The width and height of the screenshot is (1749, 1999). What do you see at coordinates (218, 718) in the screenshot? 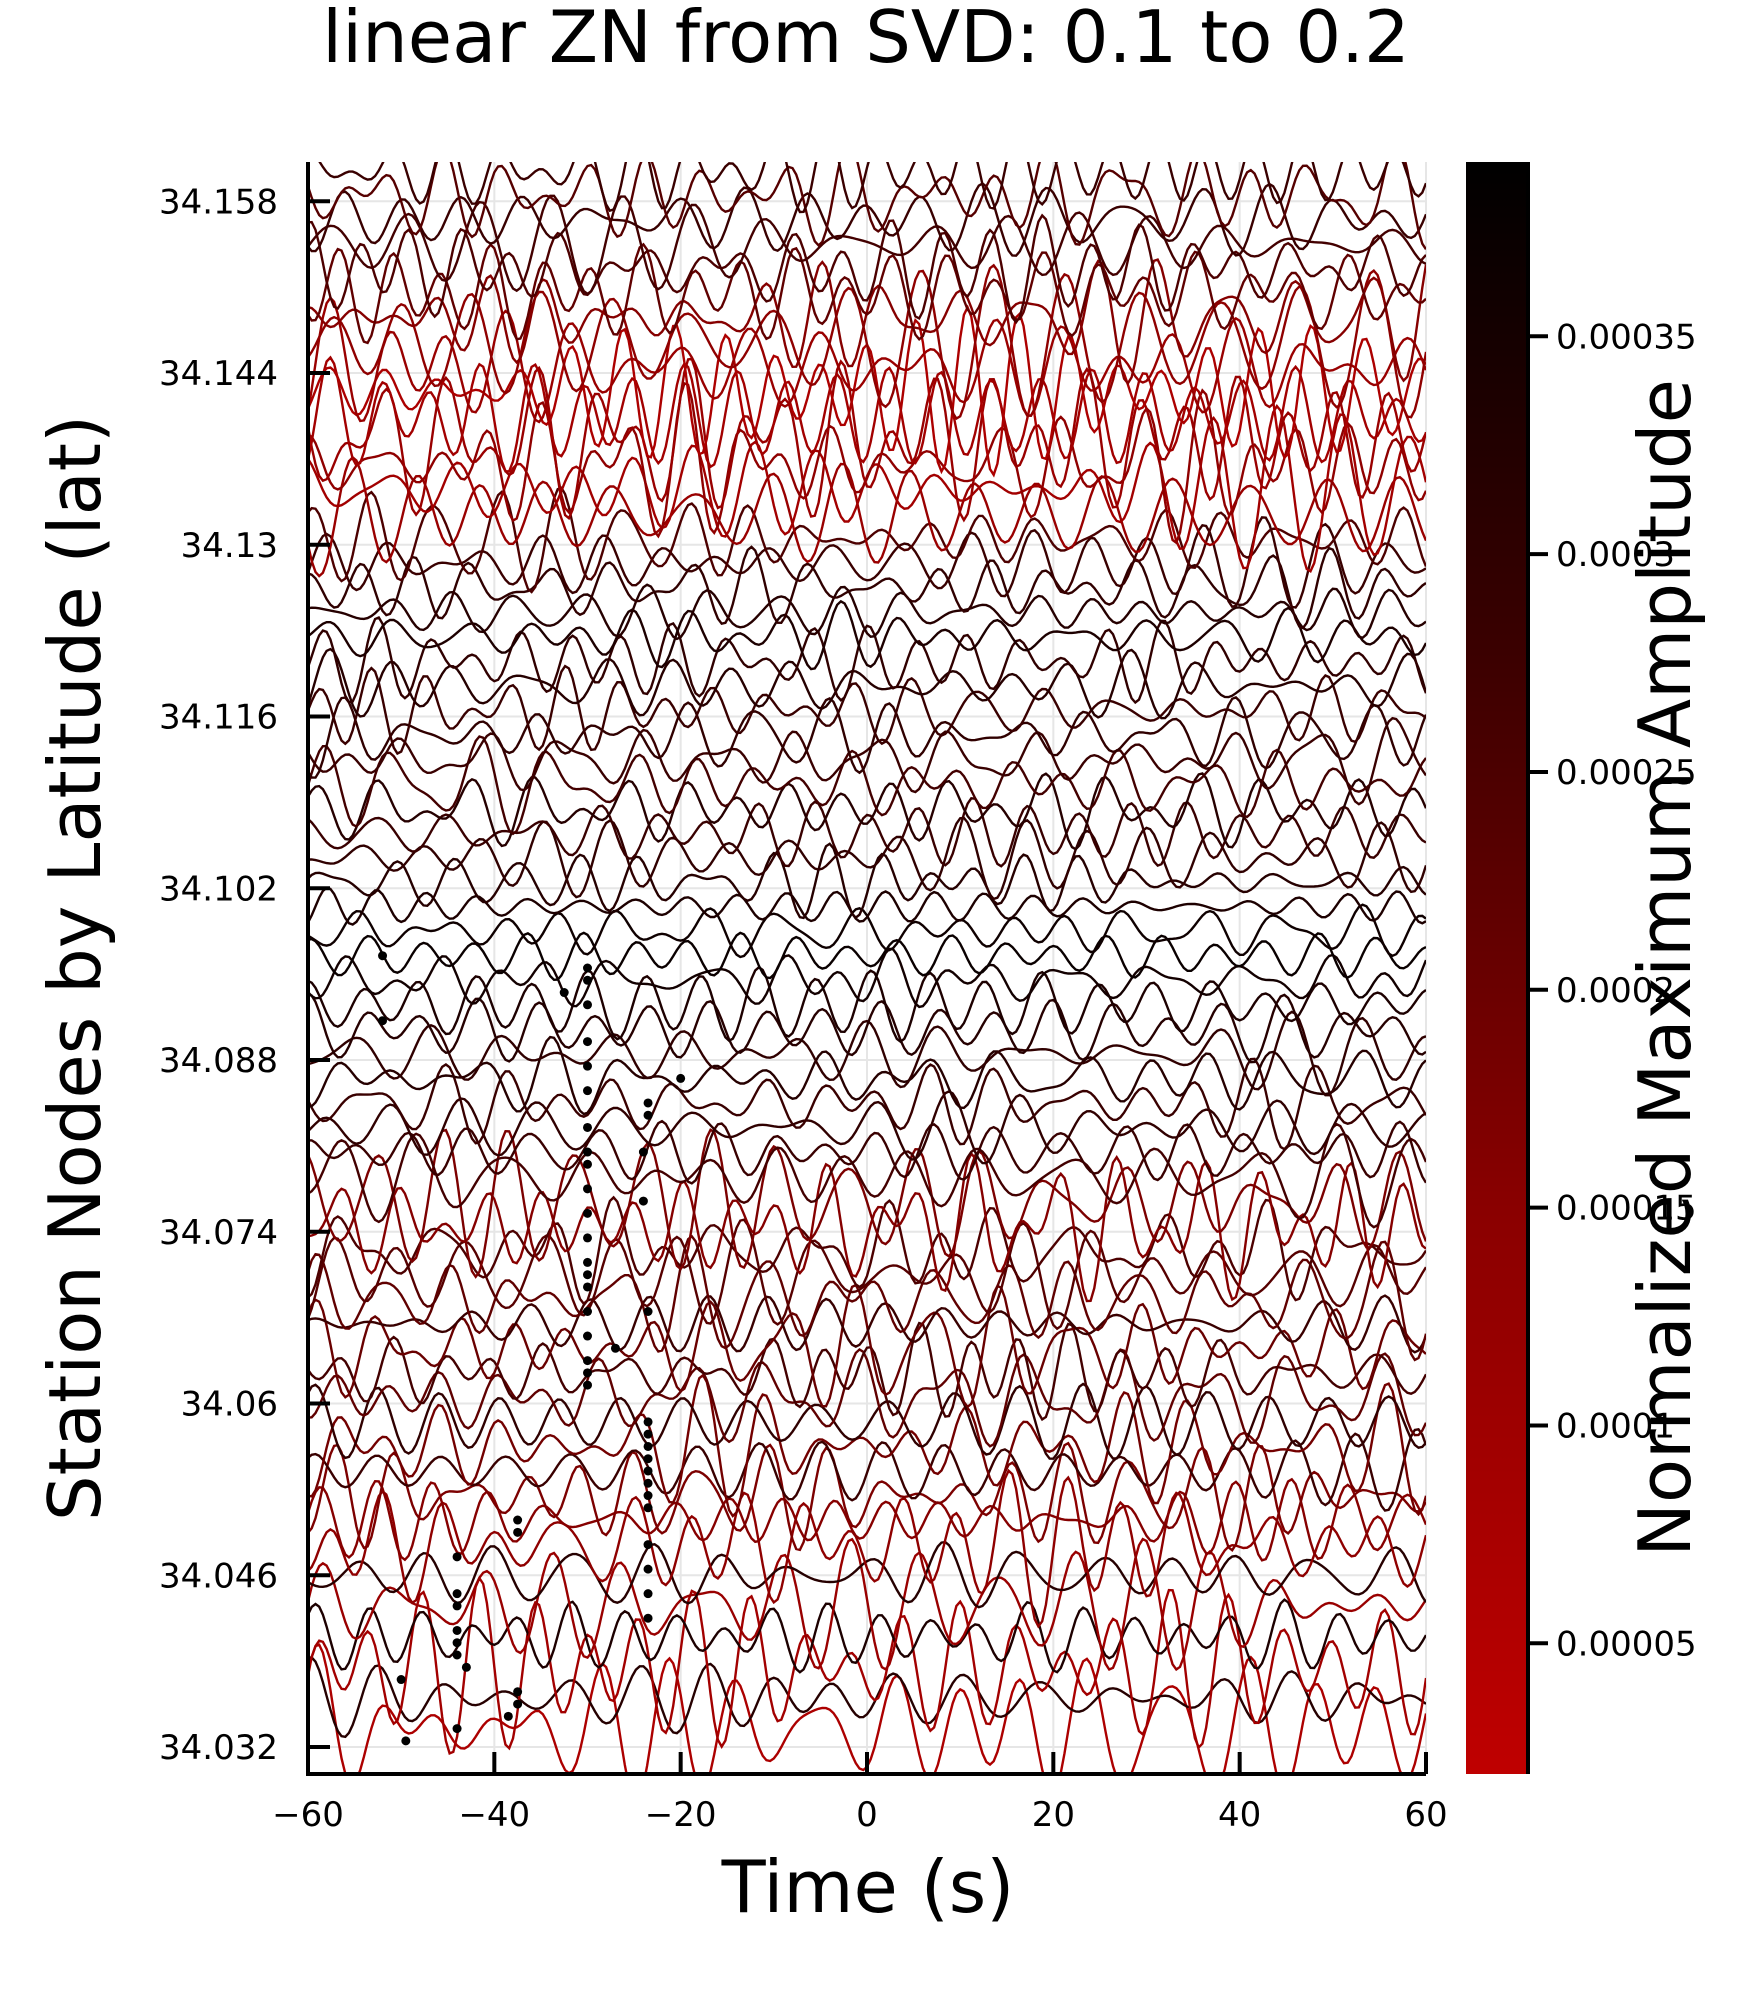
I see `y-tick-label: 34.116` at bounding box center [218, 718].